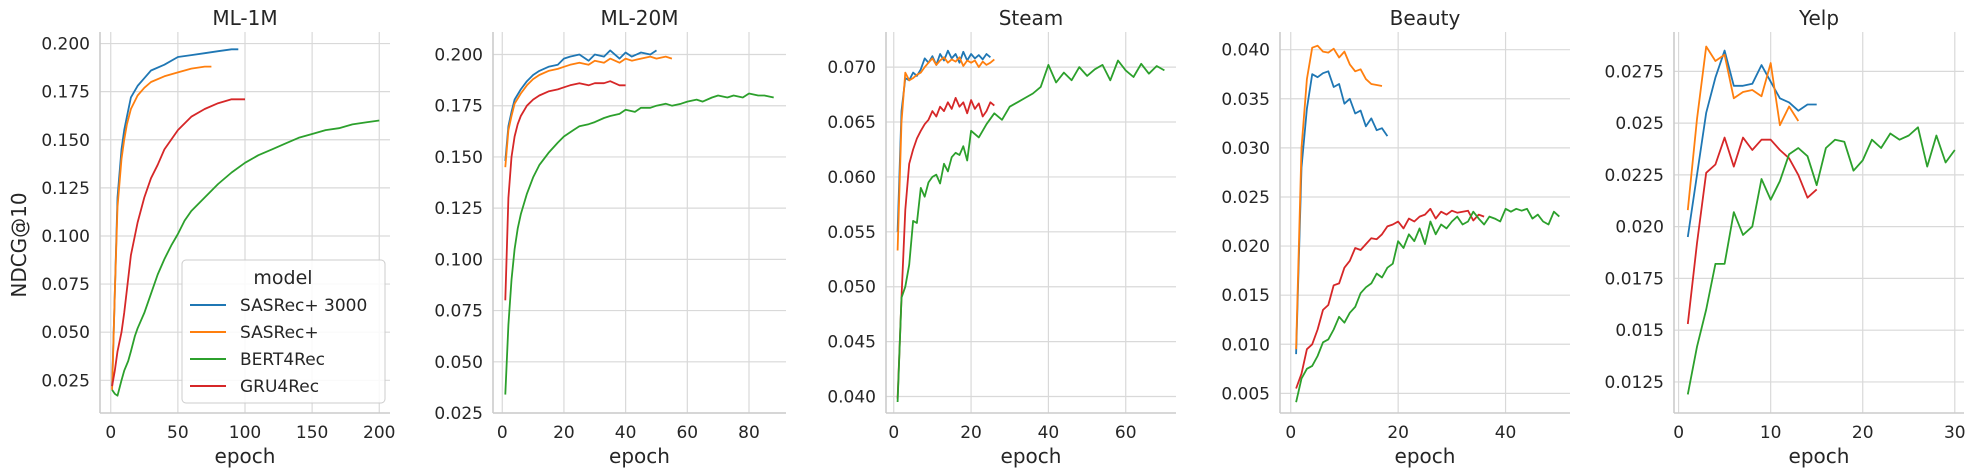 The height and width of the screenshot is (476, 1976). I want to click on x-tick-label: 200, so click(379, 433).